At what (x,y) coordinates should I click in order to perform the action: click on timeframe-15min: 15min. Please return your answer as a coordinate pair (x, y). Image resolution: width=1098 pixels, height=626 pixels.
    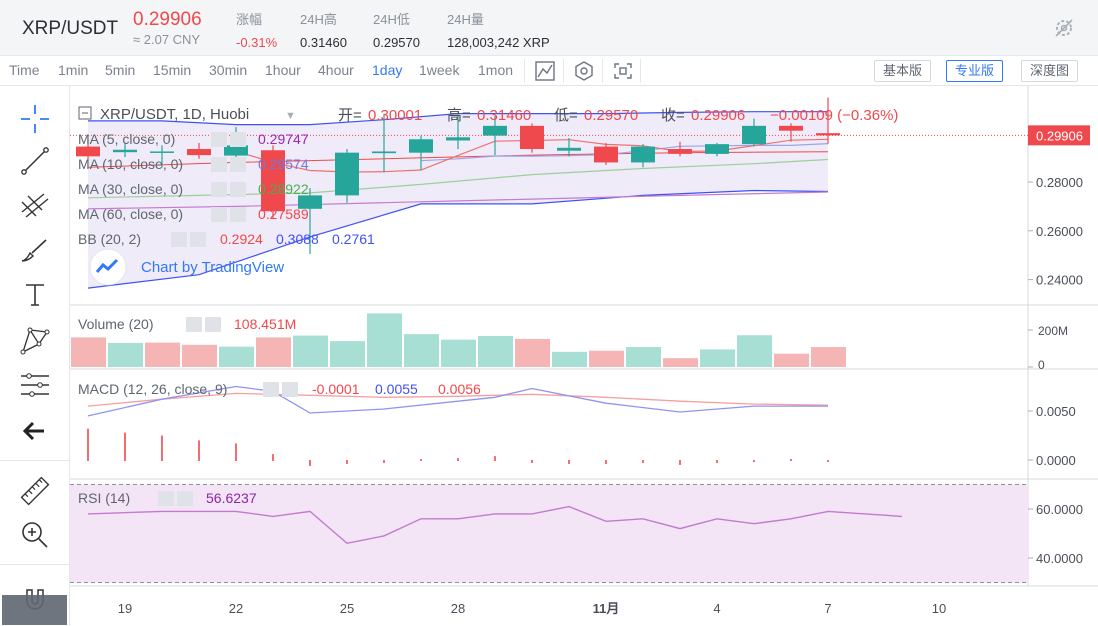
    Looking at the image, I should click on (172, 70).